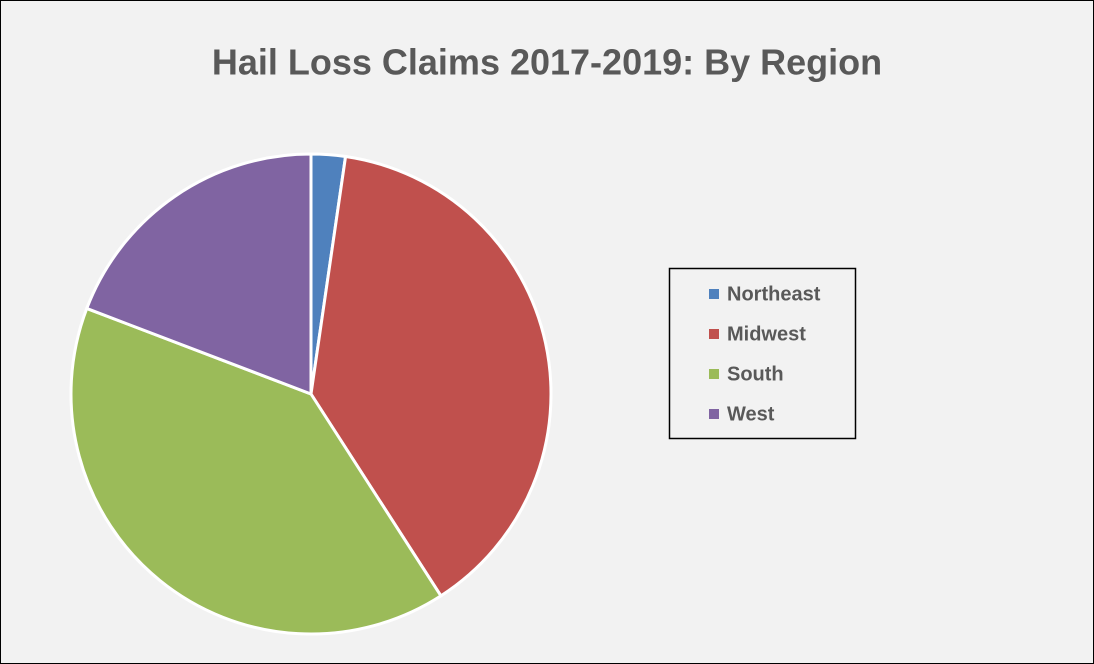 The image size is (1094, 664). Describe the element at coordinates (198, 274) in the screenshot. I see `pie-slice` at that location.